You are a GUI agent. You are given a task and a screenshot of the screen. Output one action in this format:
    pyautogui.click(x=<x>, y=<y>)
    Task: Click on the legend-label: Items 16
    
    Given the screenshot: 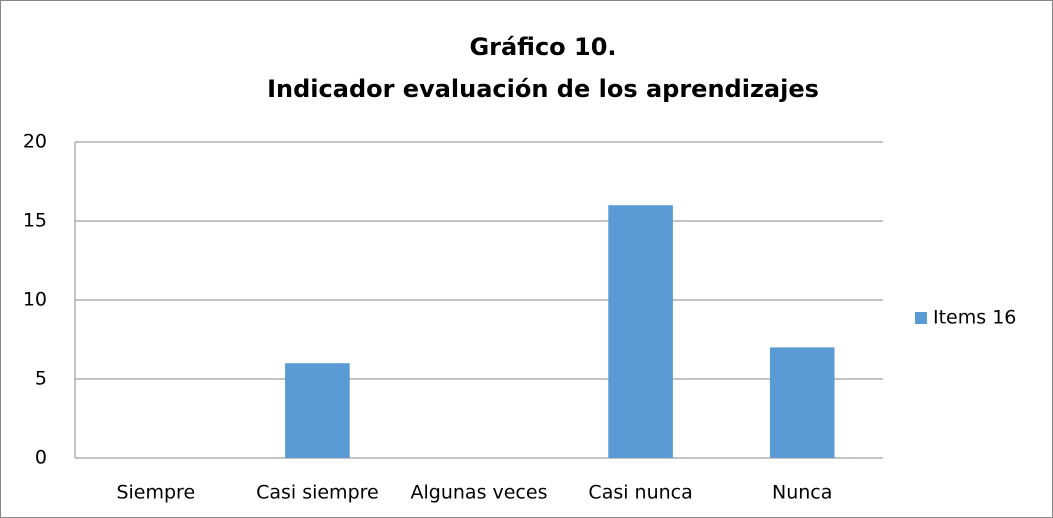 What is the action you would take?
    pyautogui.click(x=974, y=318)
    